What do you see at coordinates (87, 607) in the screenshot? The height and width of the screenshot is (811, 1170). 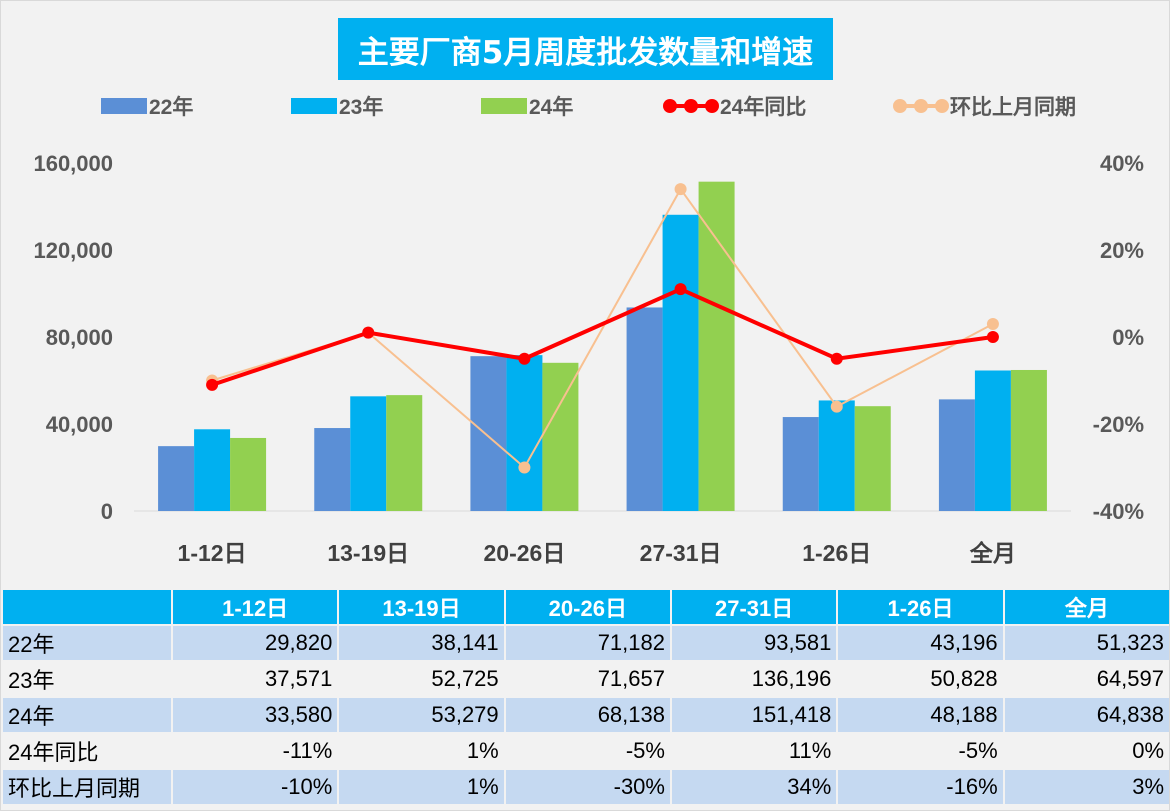 I see `column-header` at bounding box center [87, 607].